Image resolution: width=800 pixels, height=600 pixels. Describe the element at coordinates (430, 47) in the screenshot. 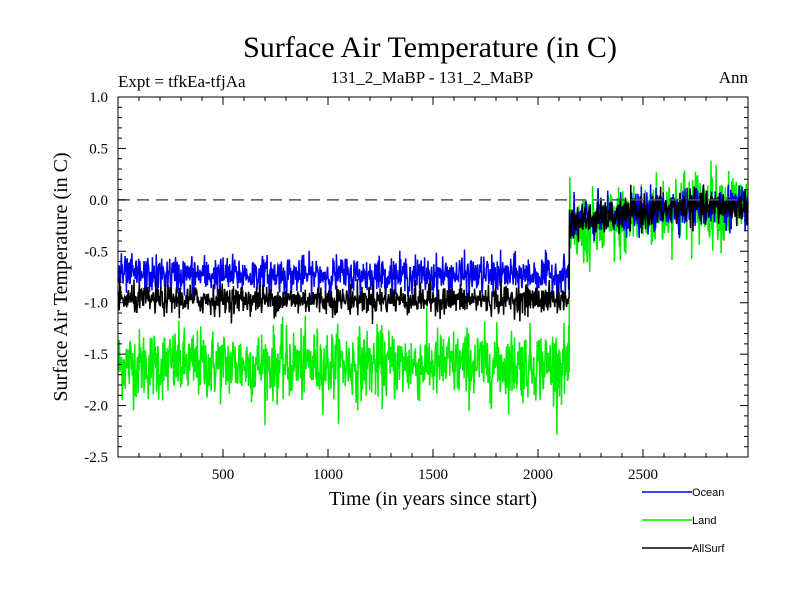

I see `chart-title: Surface Air Temperature (in C)` at that location.